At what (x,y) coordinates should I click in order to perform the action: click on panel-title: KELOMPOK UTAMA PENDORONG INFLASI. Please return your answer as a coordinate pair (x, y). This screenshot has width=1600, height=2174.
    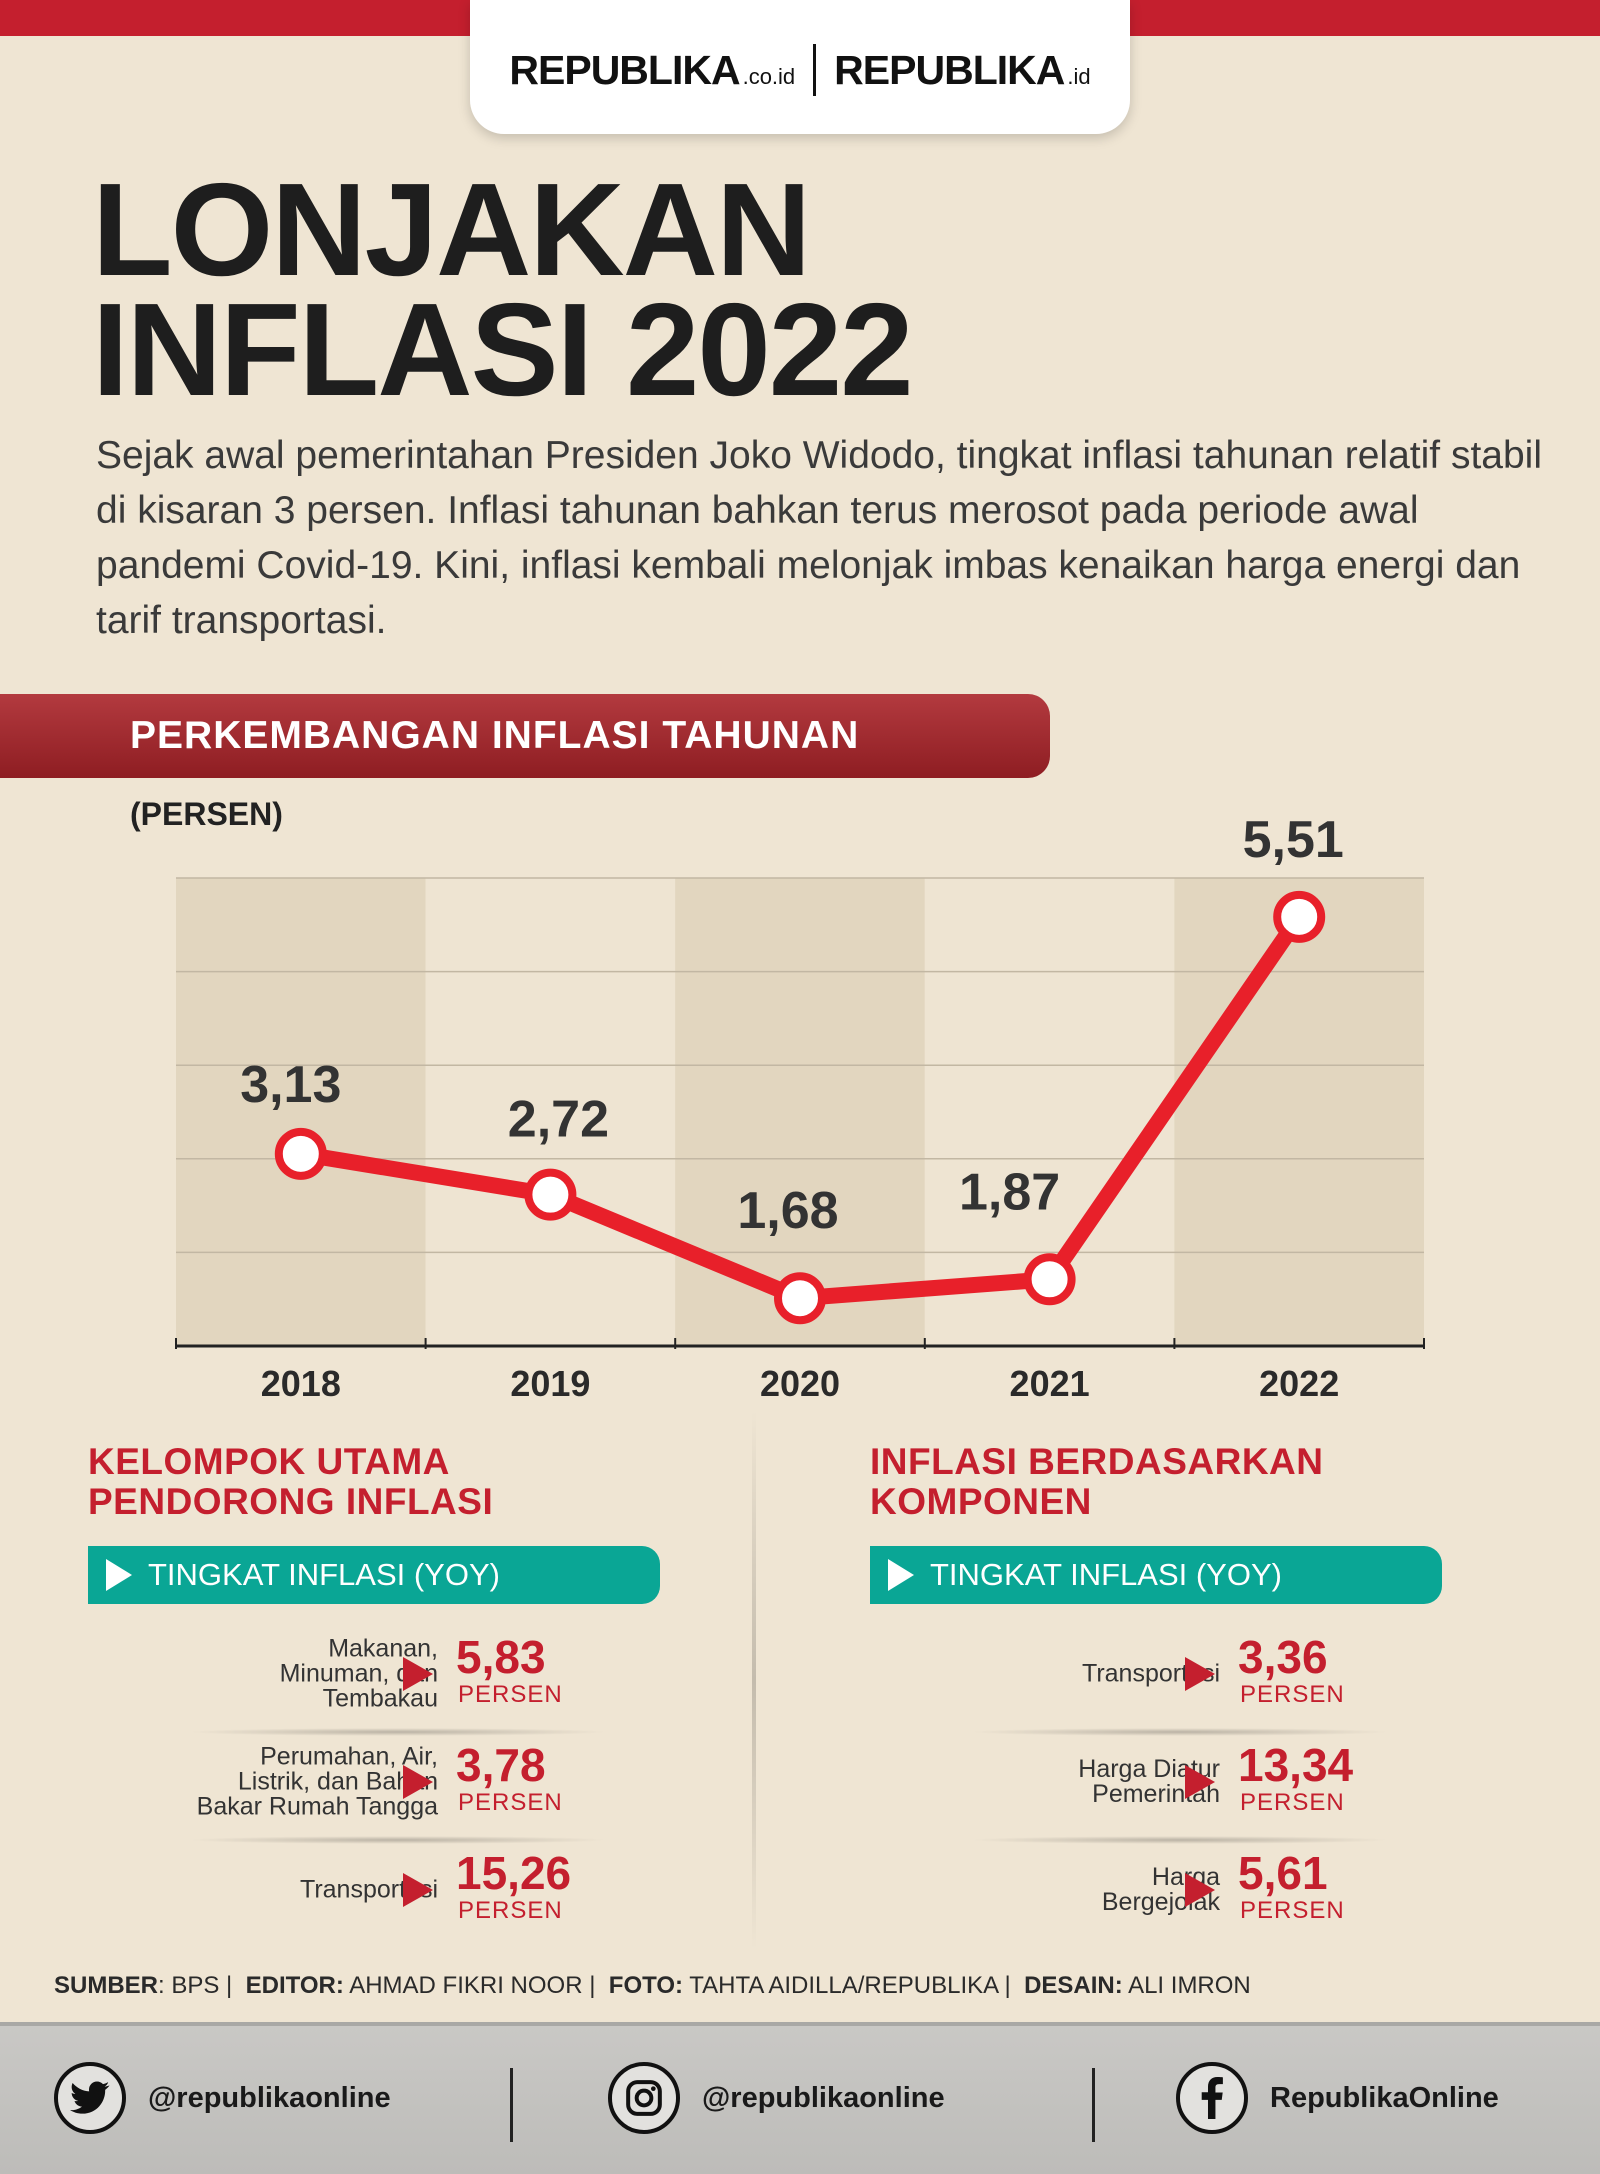
    Looking at the image, I should click on (291, 1481).